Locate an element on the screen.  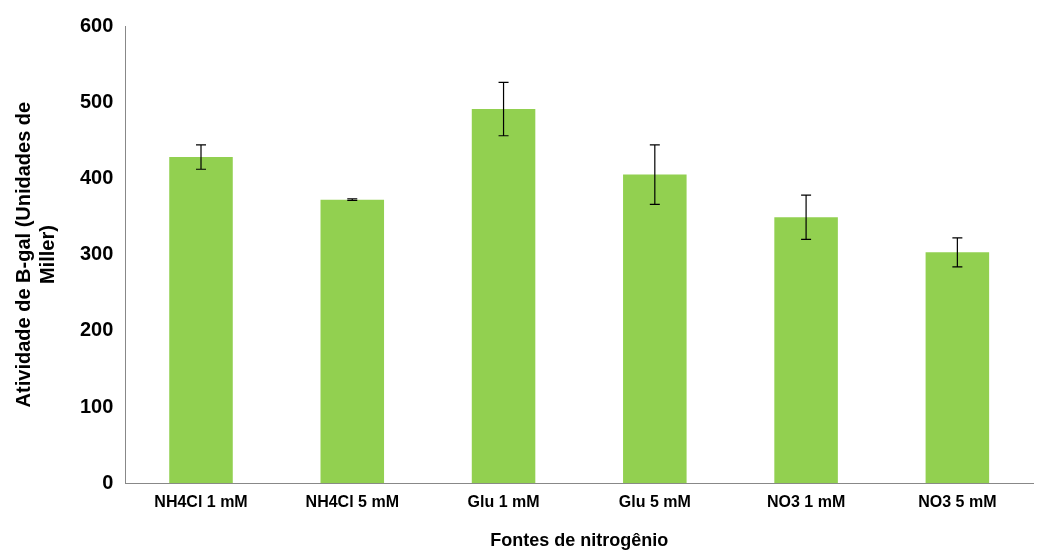
y-tick-label: 200 is located at coordinates (96, 329).